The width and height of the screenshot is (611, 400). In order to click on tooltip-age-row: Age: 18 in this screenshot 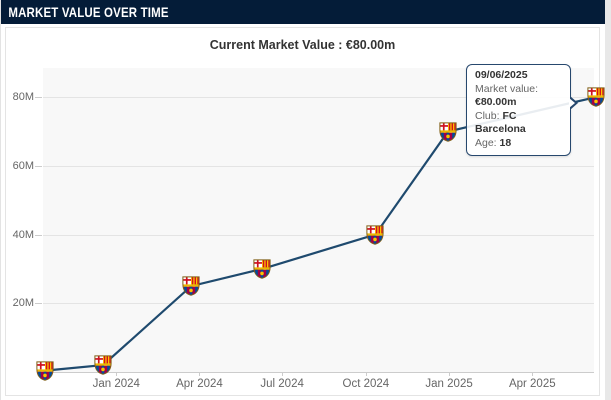, I will do `click(518, 144)`.